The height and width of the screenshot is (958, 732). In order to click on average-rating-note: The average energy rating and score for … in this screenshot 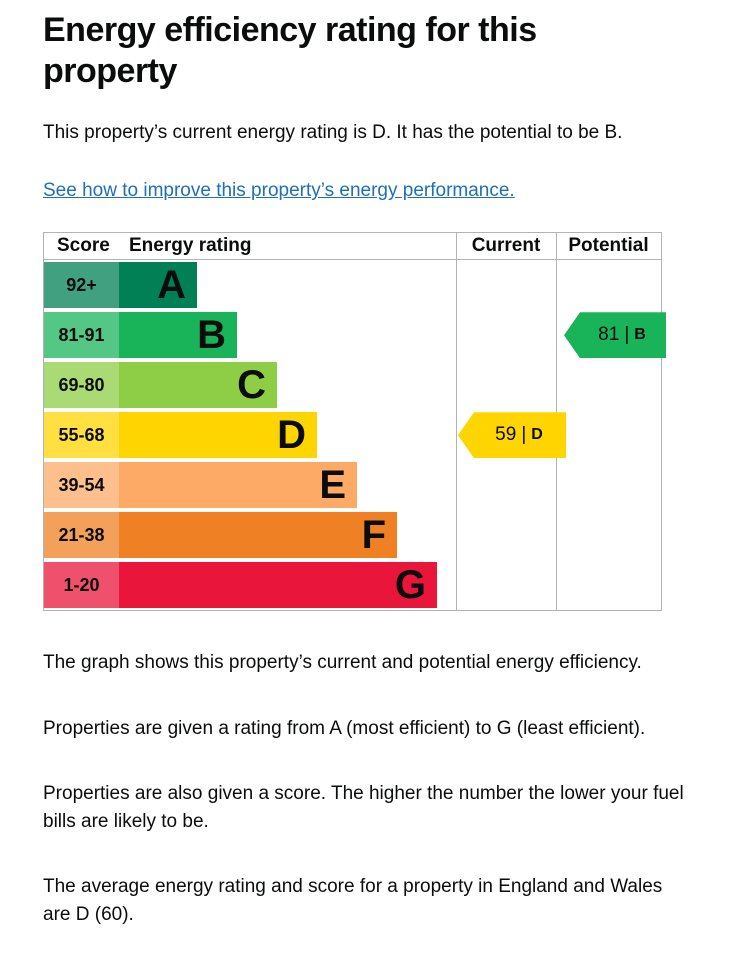, I will do `click(353, 900)`.